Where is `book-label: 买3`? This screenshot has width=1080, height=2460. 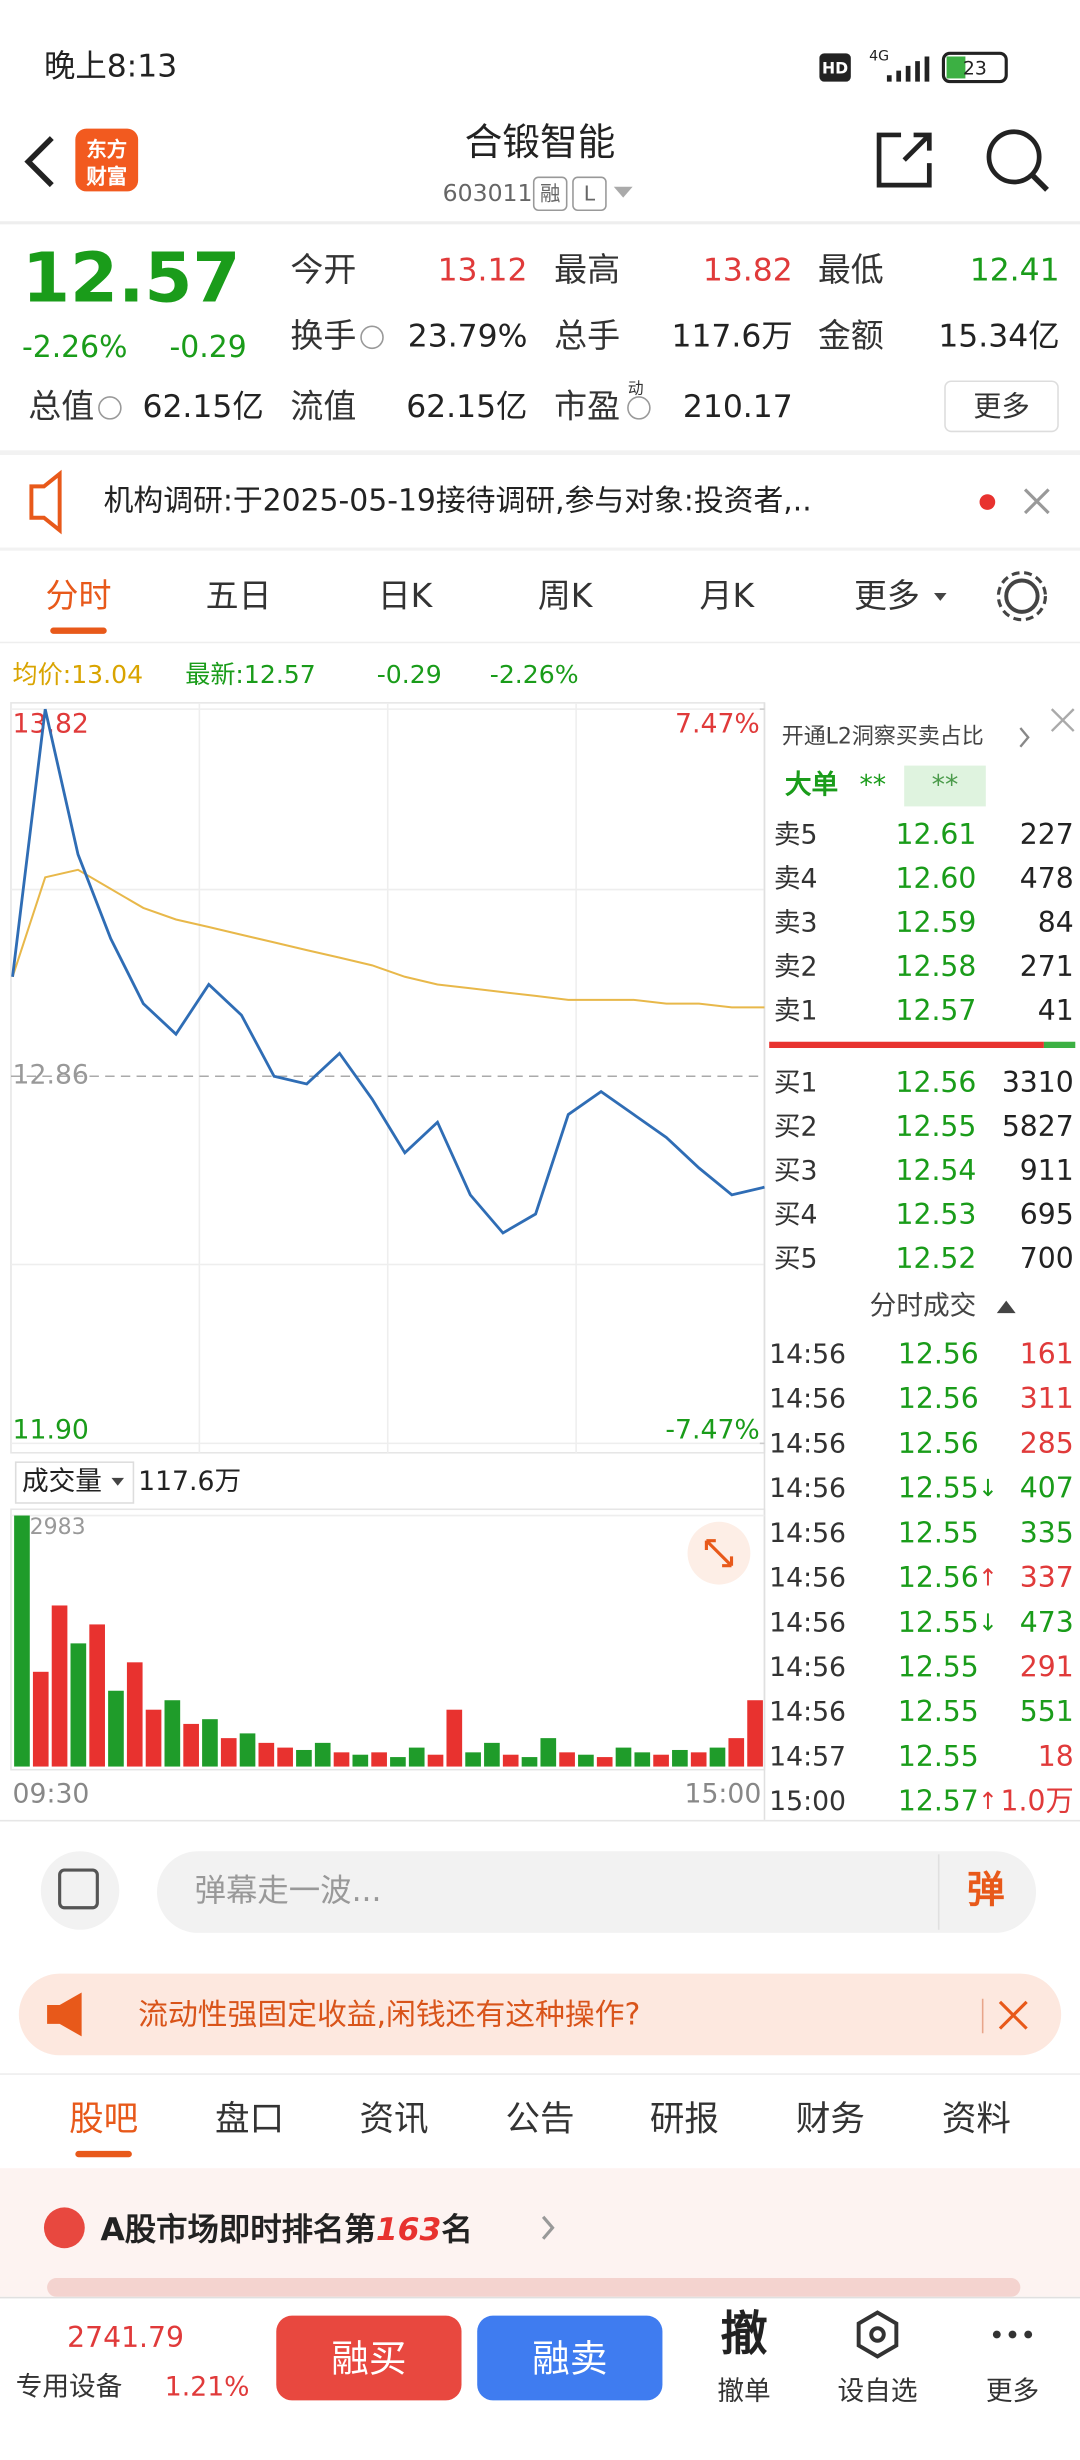 book-label: 买3 is located at coordinates (796, 1170).